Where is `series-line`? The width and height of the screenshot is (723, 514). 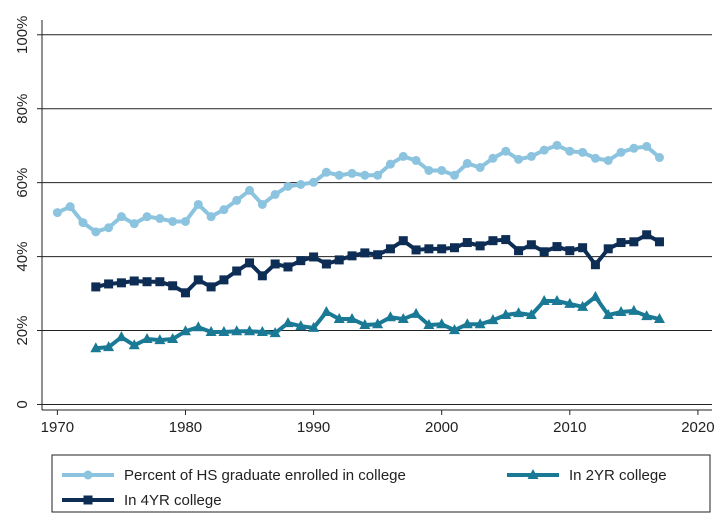
series-line is located at coordinates (378, 263).